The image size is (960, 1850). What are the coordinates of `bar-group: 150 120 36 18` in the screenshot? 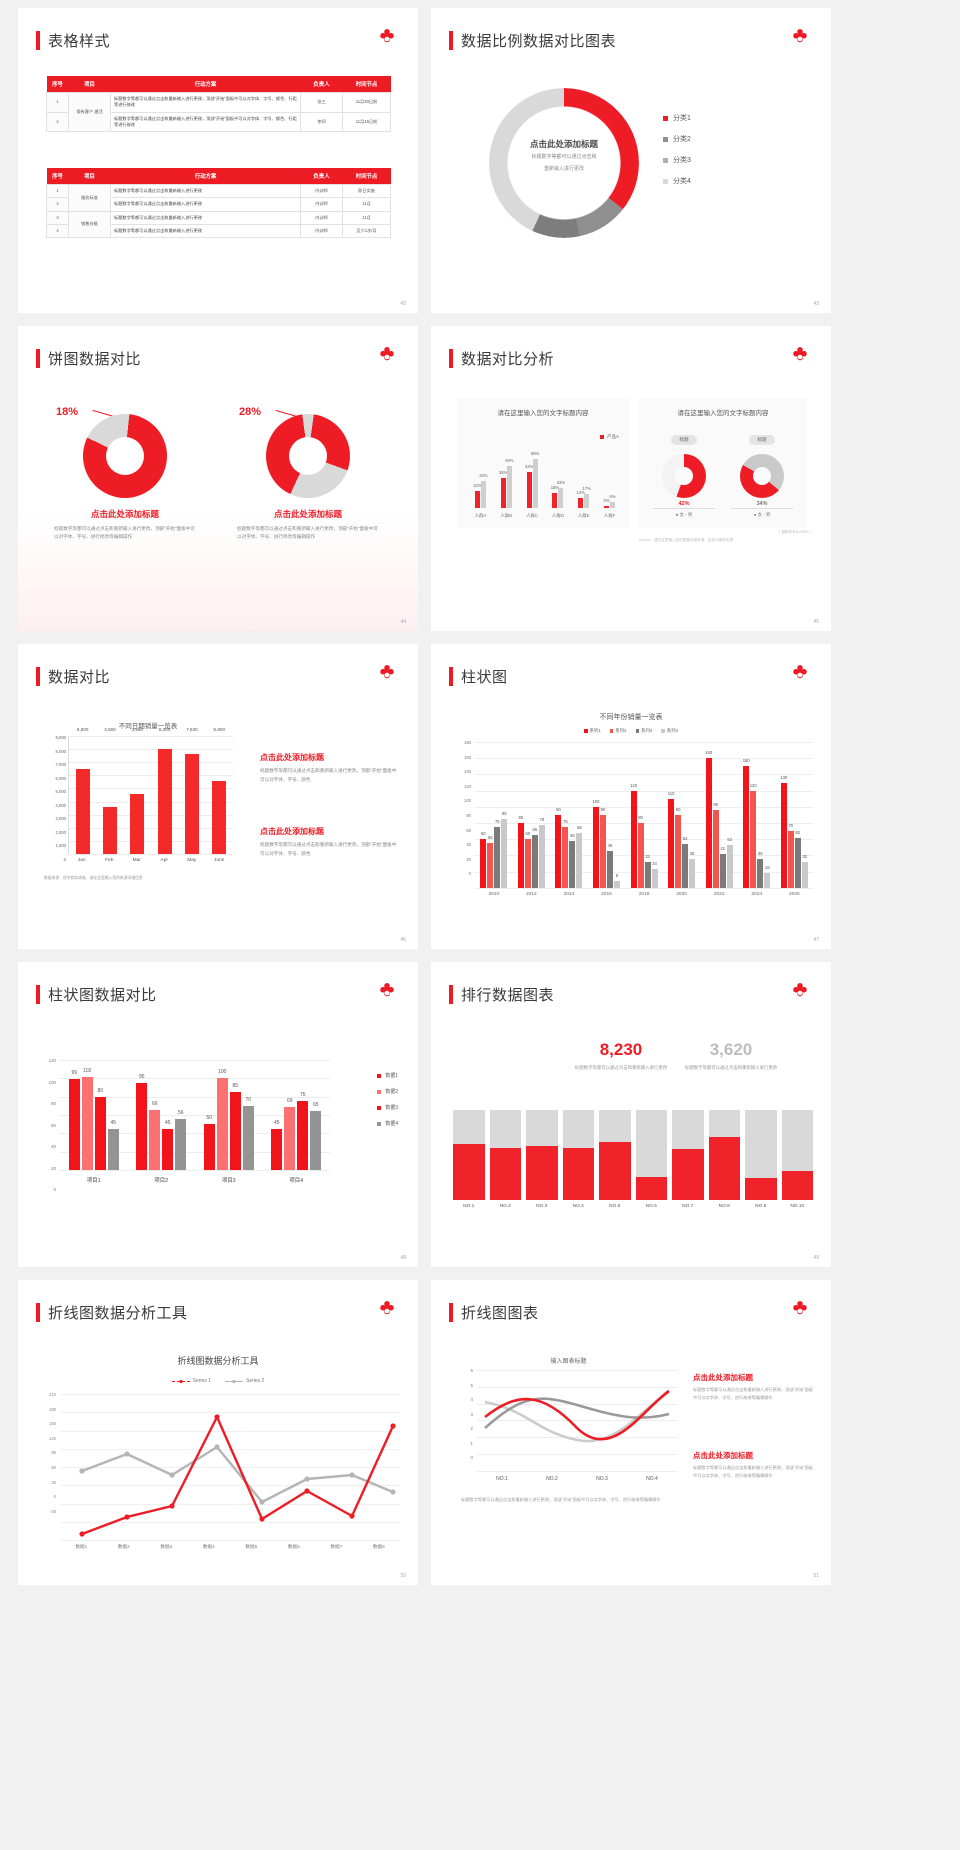 It's located at (757, 815).